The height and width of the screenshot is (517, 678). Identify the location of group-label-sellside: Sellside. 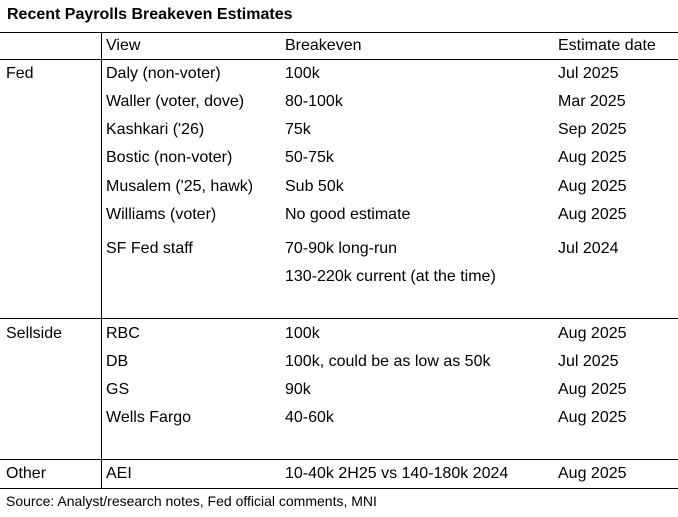
(34, 333).